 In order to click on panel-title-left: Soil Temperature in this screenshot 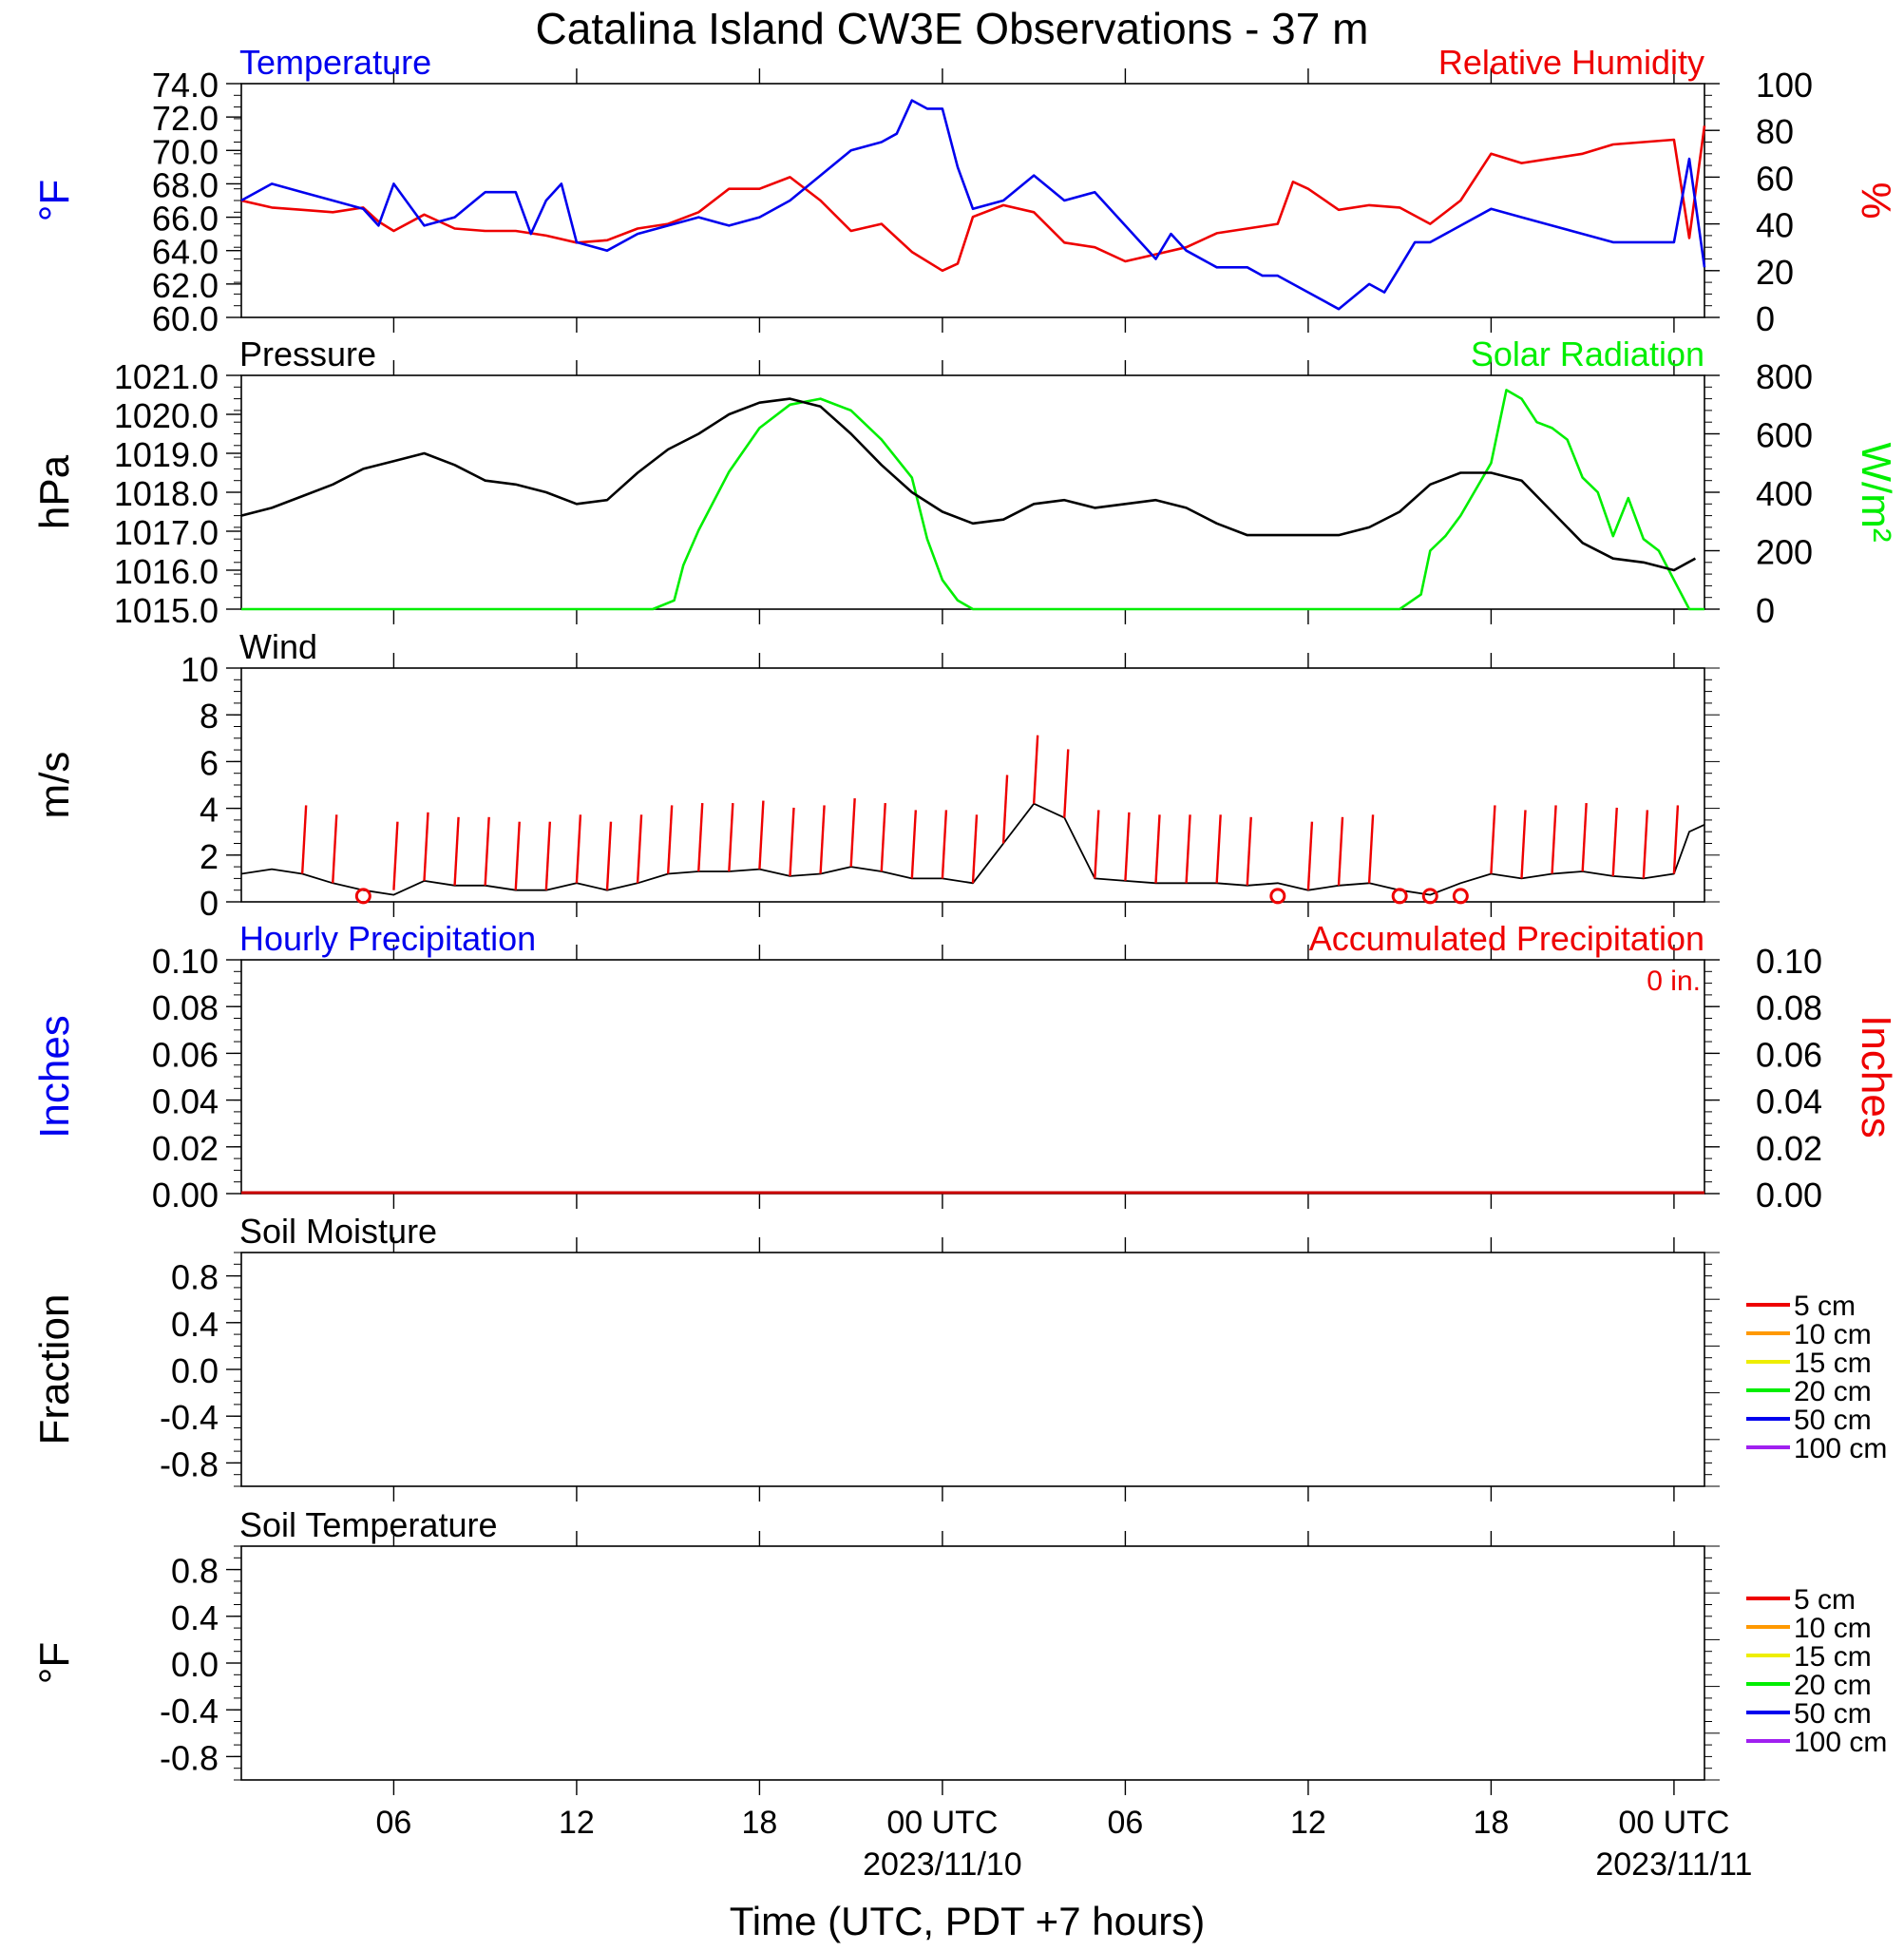, I will do `click(368, 1524)`.